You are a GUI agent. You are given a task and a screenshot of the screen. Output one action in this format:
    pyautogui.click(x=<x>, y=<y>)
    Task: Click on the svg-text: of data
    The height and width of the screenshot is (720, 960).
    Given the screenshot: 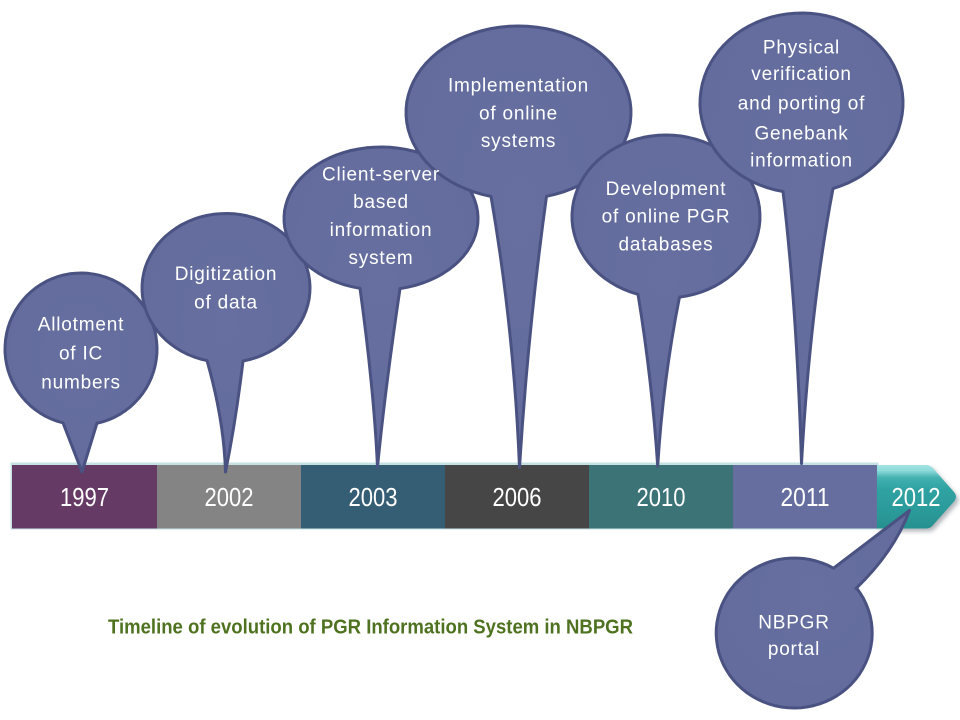 What is the action you would take?
    pyautogui.click(x=226, y=303)
    